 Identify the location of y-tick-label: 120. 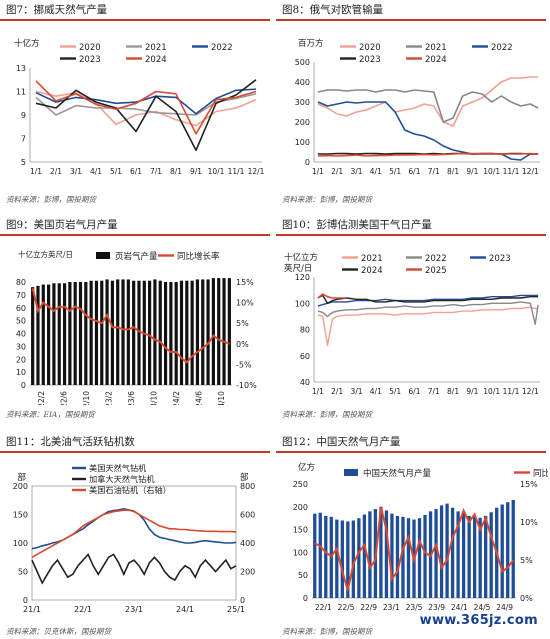
(302, 277).